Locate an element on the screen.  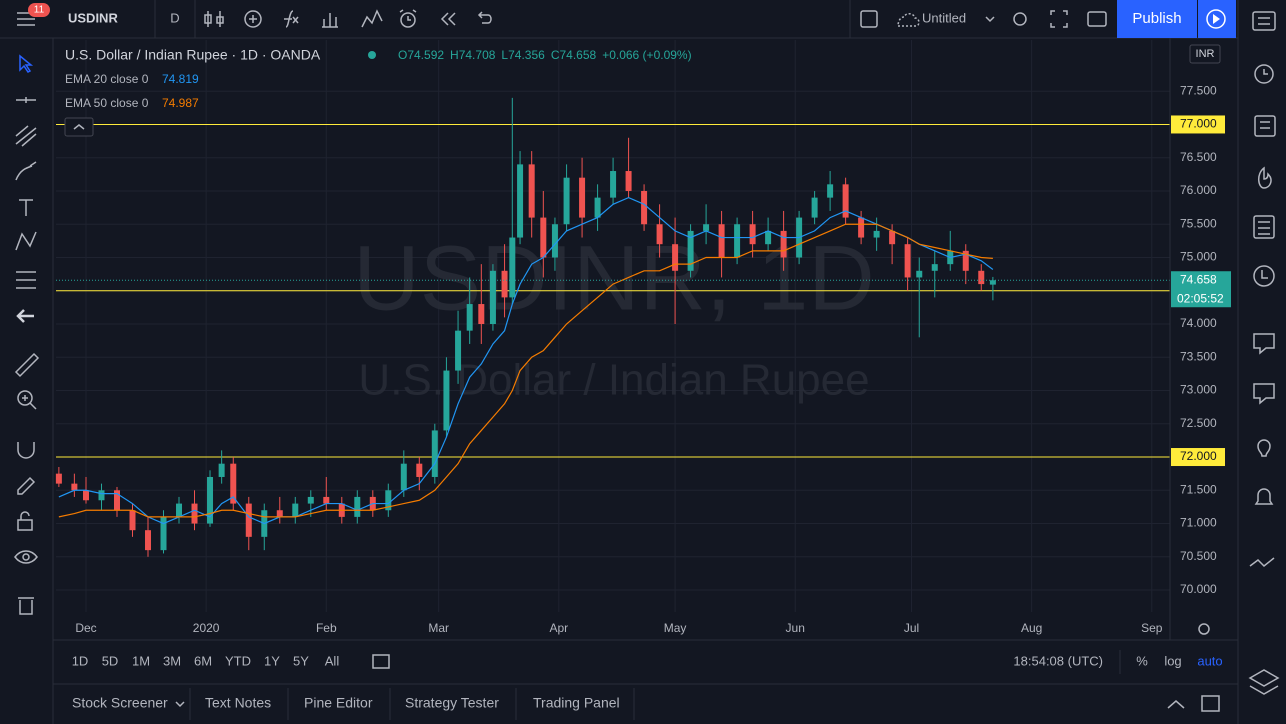
range-bar: 1D 5D 1M 3M 6M YTD 1Y 5Y All is located at coordinates (206, 660).